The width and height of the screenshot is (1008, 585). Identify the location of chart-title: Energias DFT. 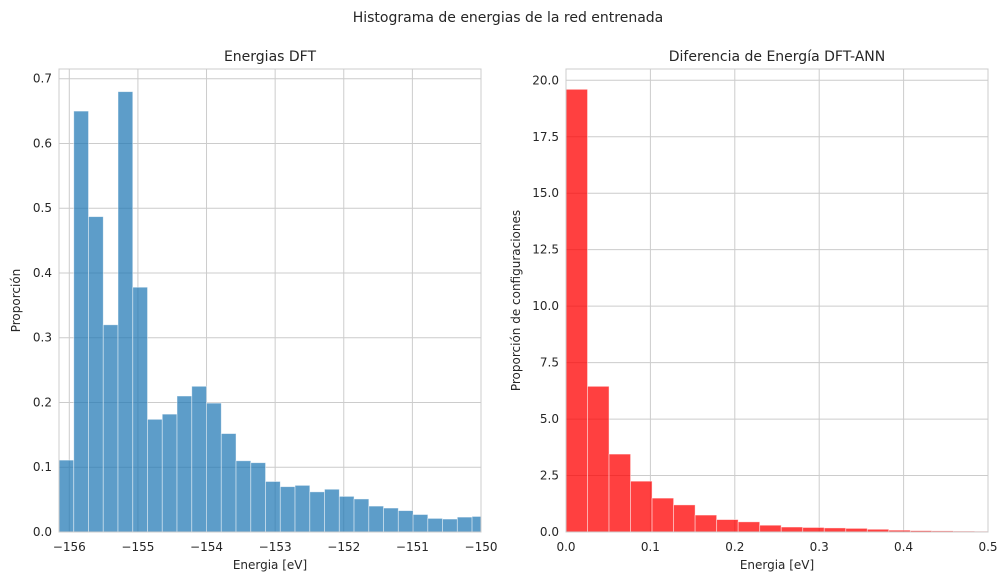
(270, 57).